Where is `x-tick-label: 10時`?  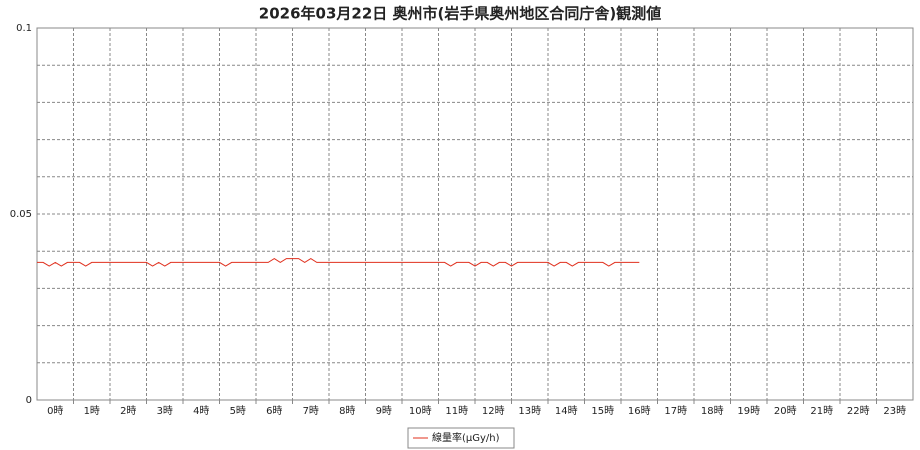 x-tick-label: 10時 is located at coordinates (420, 411).